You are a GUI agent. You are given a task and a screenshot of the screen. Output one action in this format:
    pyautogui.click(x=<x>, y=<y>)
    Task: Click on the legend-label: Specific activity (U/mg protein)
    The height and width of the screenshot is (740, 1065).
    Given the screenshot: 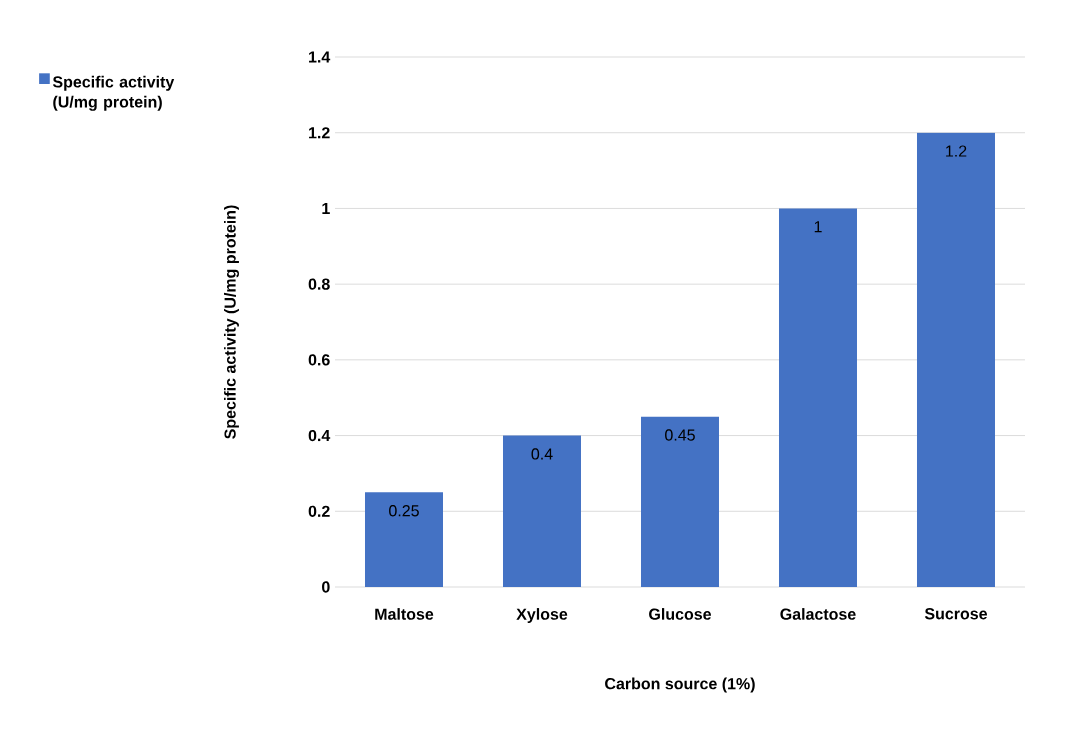 What is the action you would take?
    pyautogui.click(x=113, y=93)
    